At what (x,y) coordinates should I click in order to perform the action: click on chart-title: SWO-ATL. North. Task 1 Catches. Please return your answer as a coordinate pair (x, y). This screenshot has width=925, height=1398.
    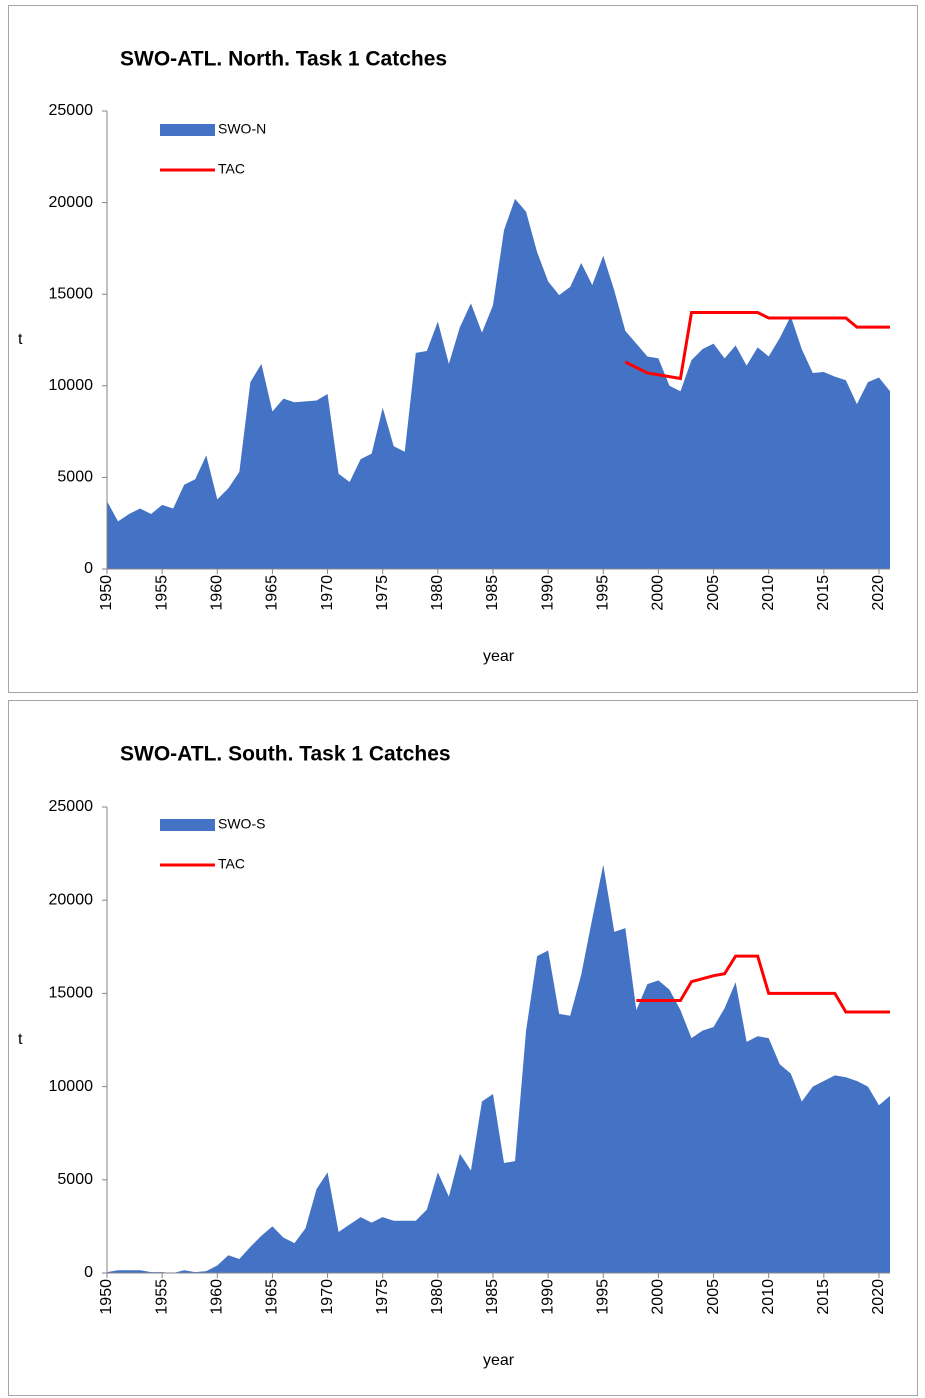
    Looking at the image, I should click on (283, 59).